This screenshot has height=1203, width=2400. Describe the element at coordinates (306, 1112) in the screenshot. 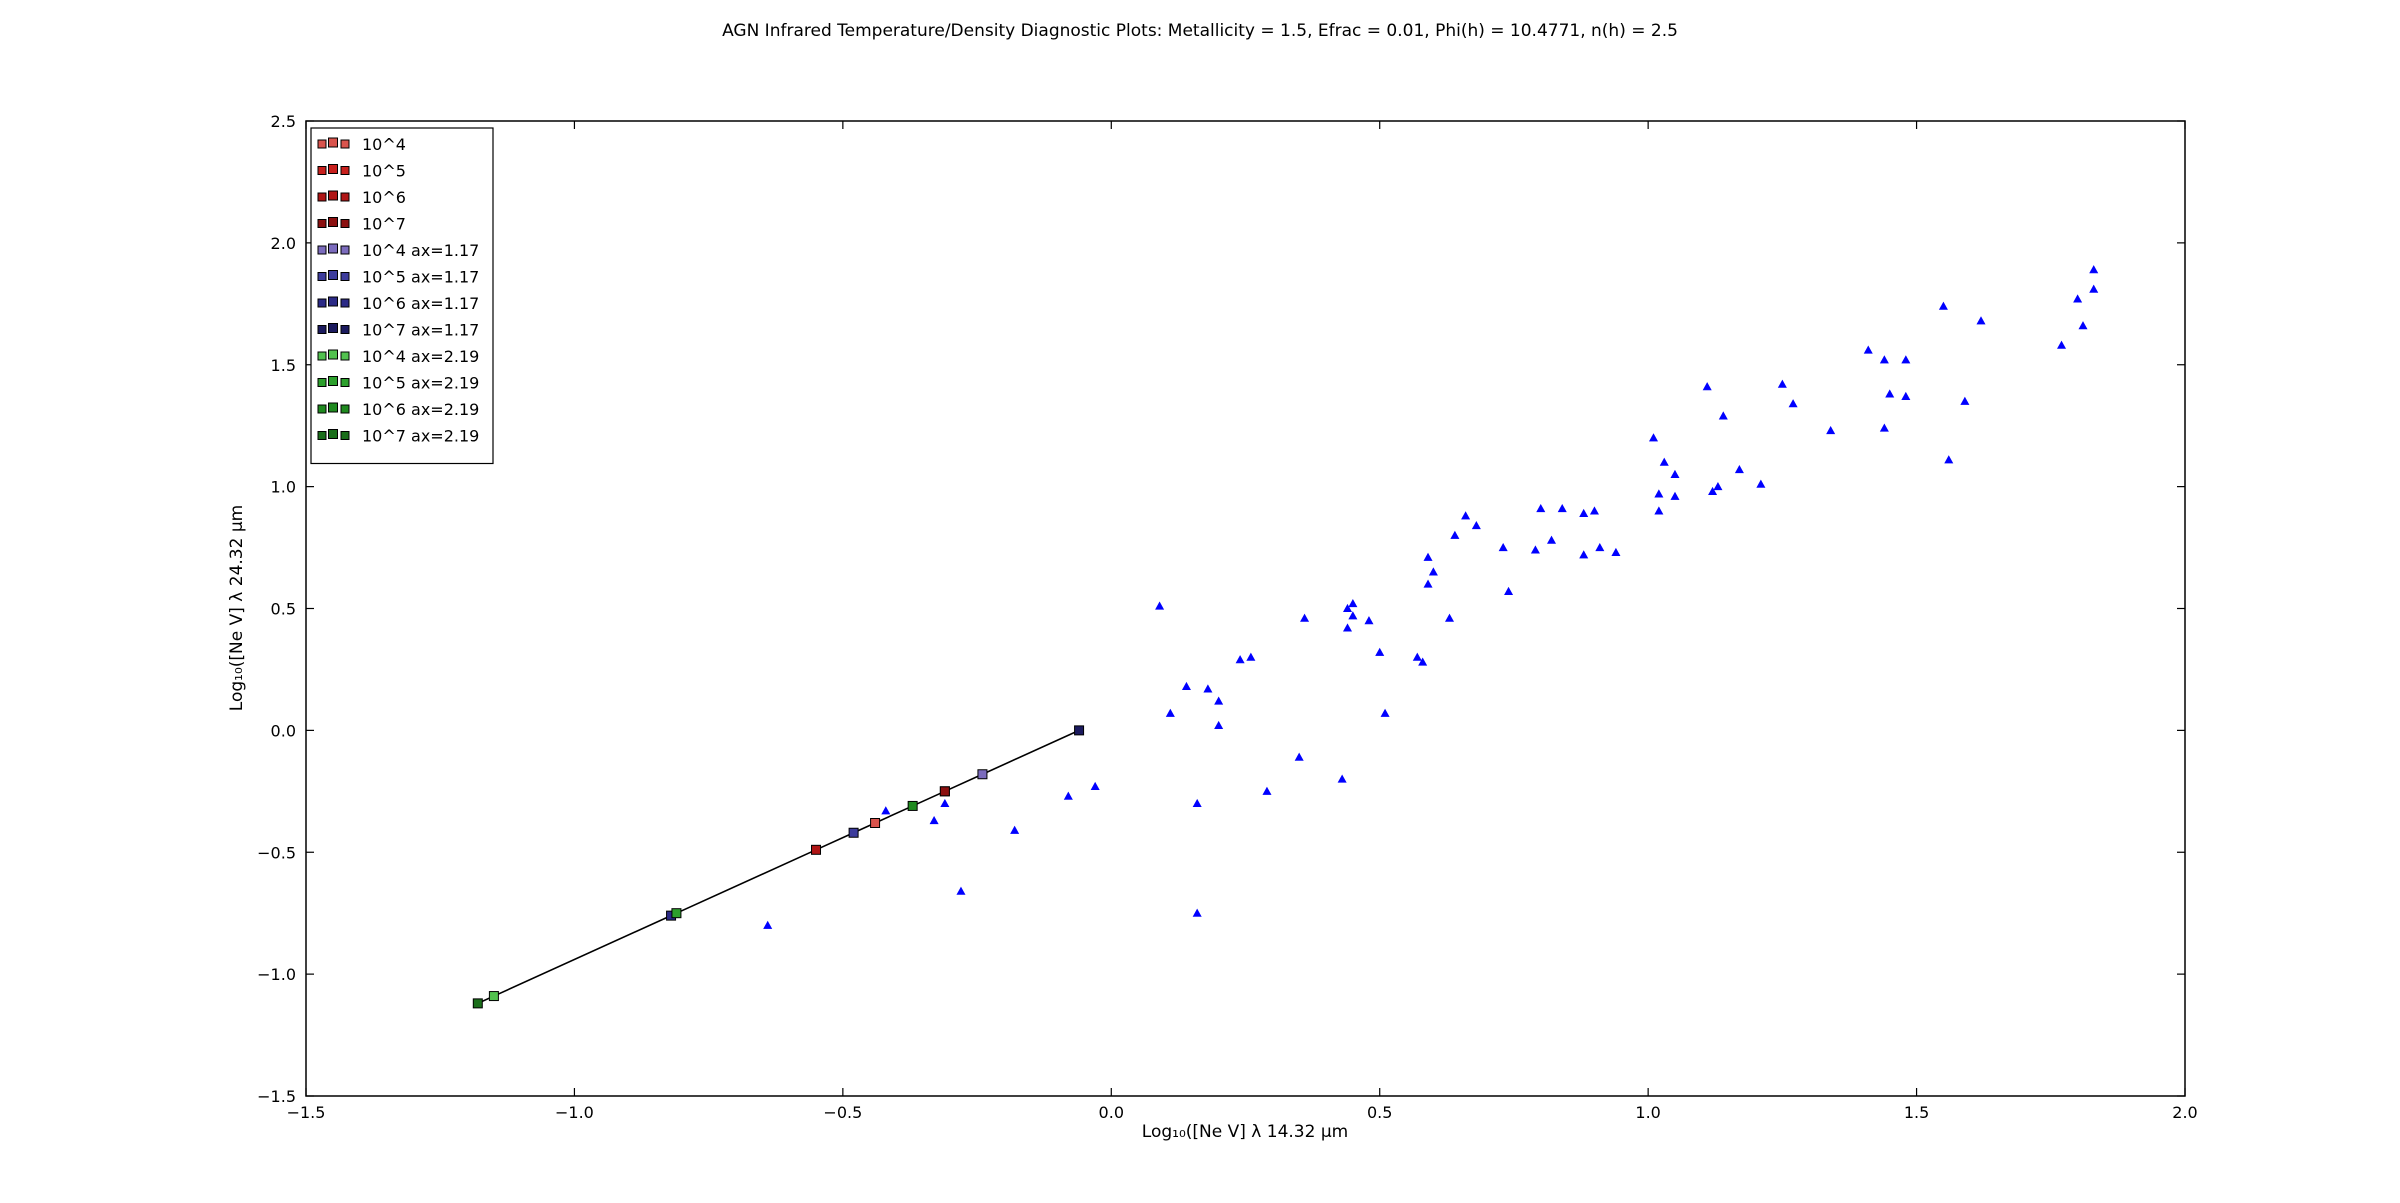

I see `x-tick-label: −1.5` at that location.